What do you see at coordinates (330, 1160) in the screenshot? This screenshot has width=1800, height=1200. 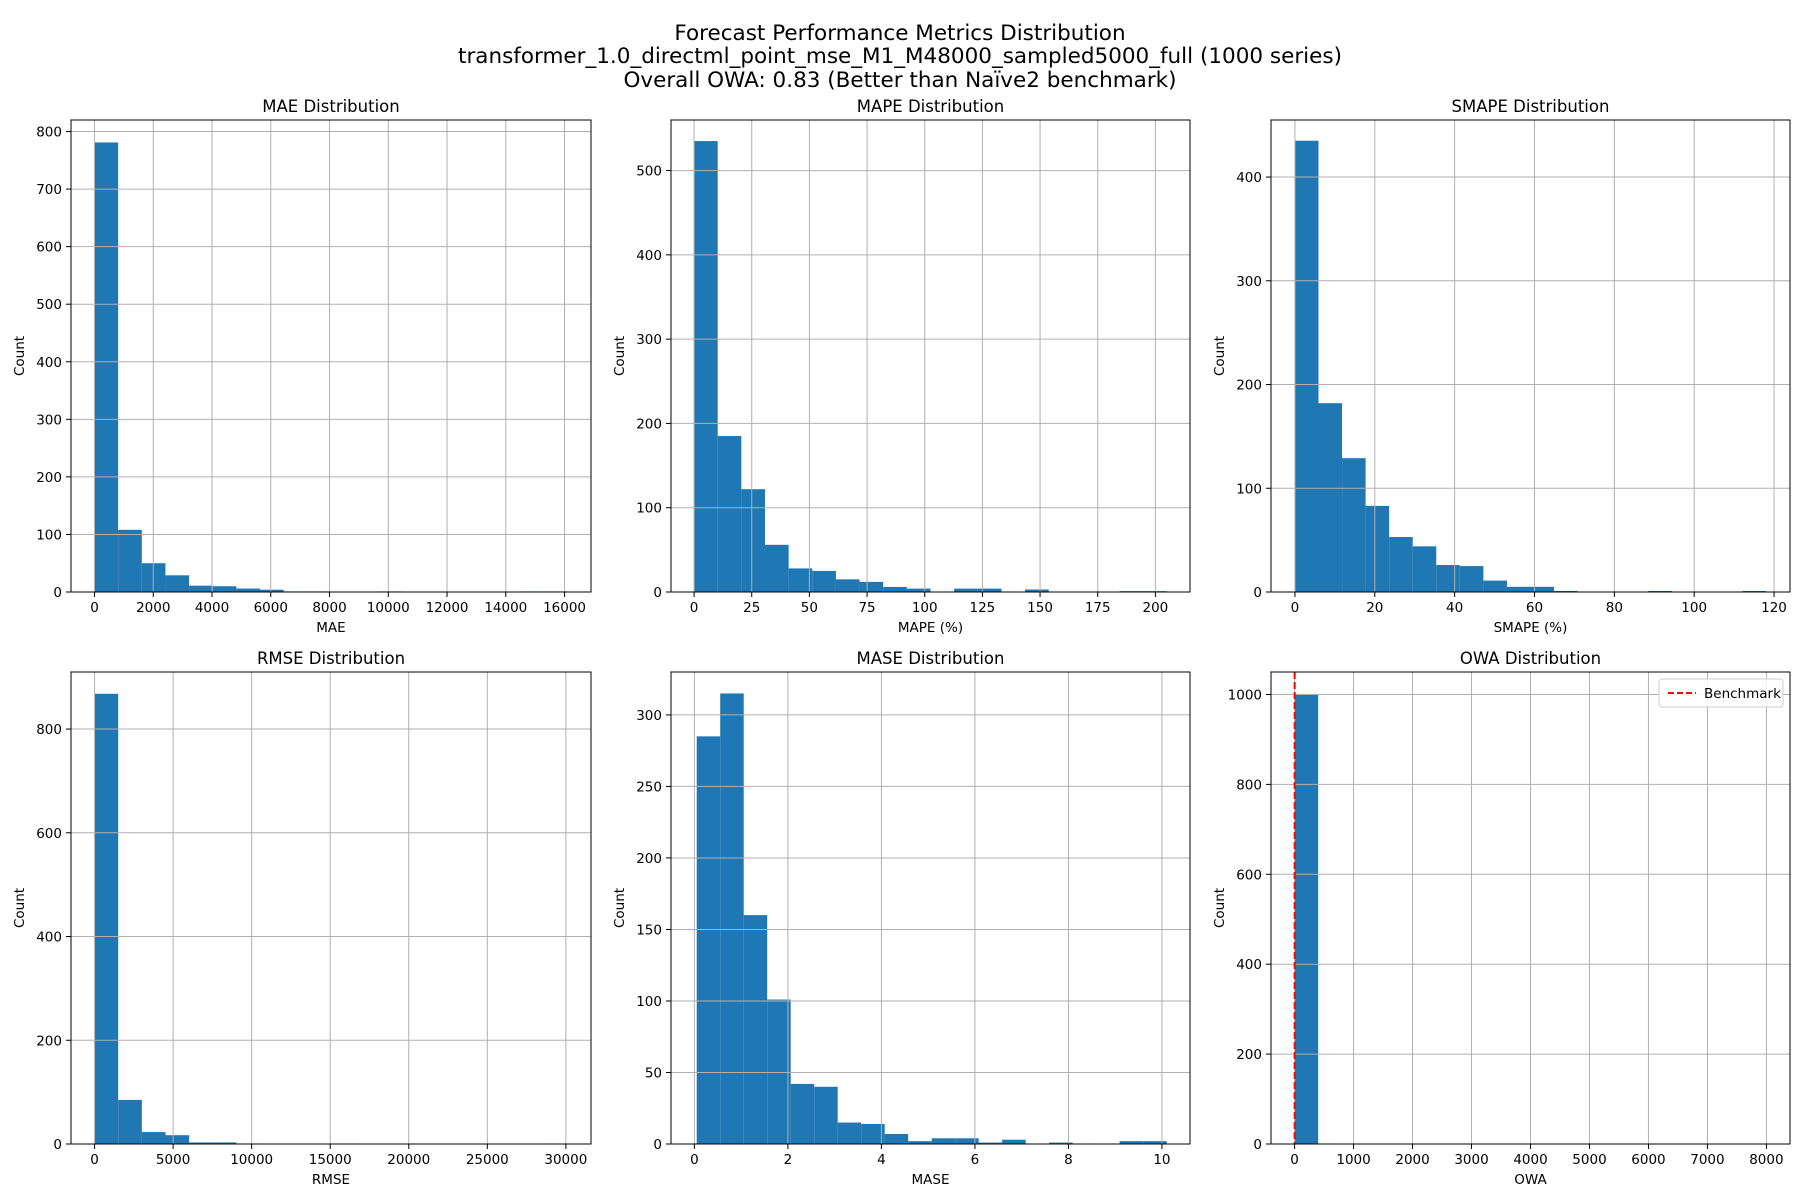 I see `x-tick-label: 15000` at bounding box center [330, 1160].